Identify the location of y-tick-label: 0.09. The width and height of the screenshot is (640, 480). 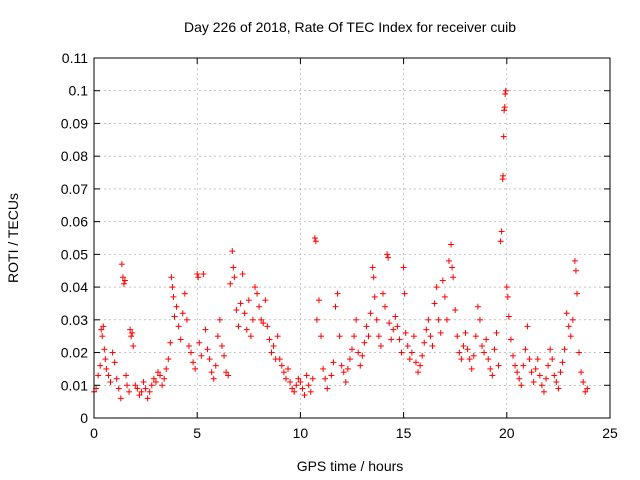
(74, 123).